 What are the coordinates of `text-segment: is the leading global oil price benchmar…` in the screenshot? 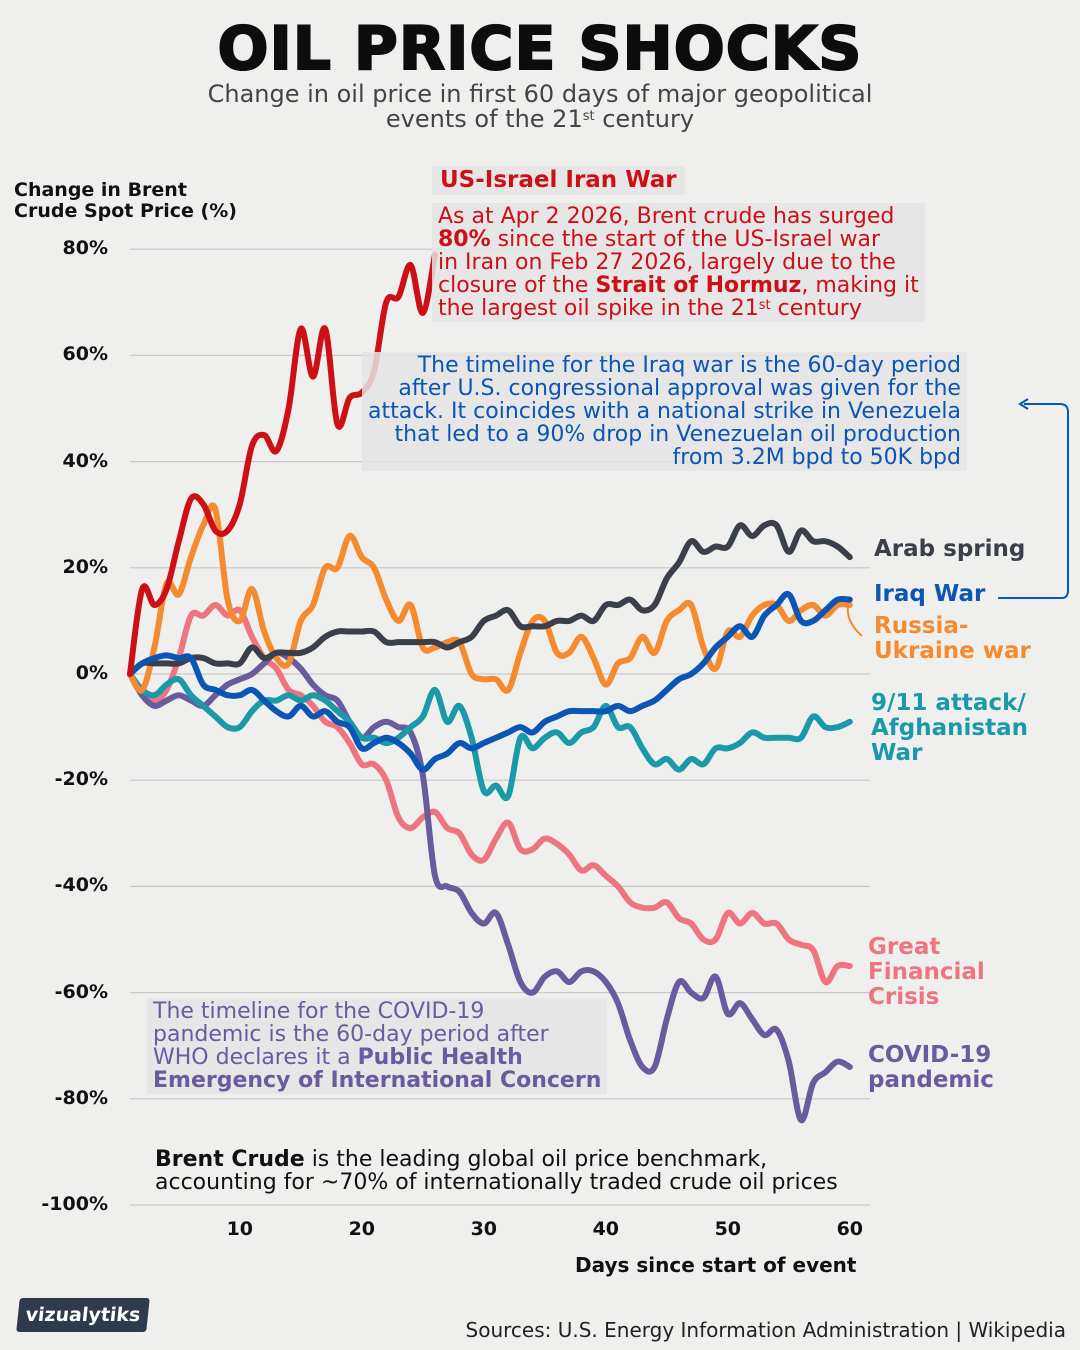 It's located at (536, 1159).